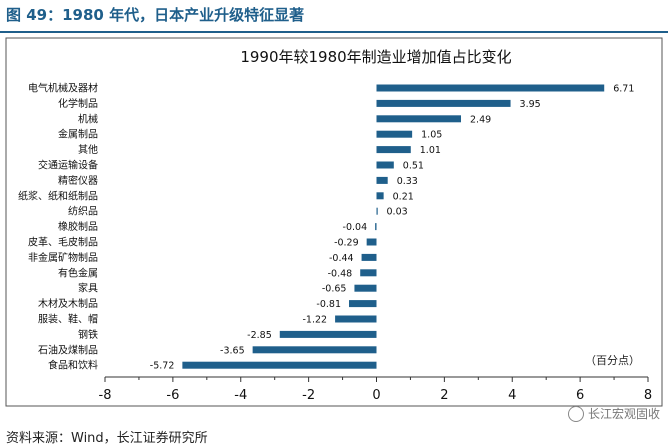 The image size is (668, 448). What do you see at coordinates (155, 15) in the screenshot?
I see `figure-title: 图 49：1980 年代，日本产业升级特征显著` at bounding box center [155, 15].